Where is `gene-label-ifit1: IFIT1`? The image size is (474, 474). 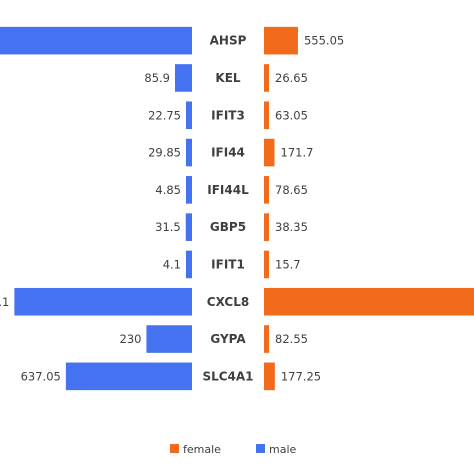 gene-label-ifit1: IFIT1 is located at coordinates (228, 264).